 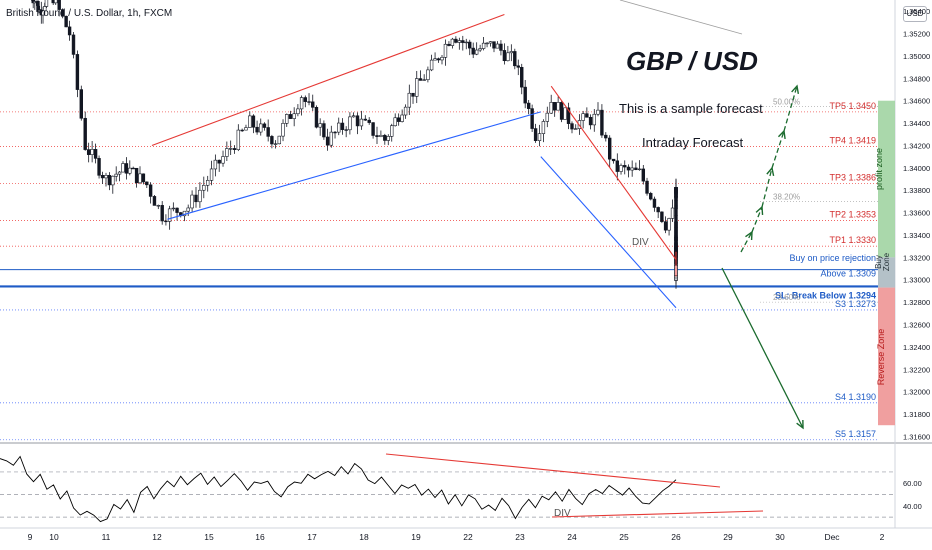 I want to click on time-tick-label: 30, so click(x=780, y=537).